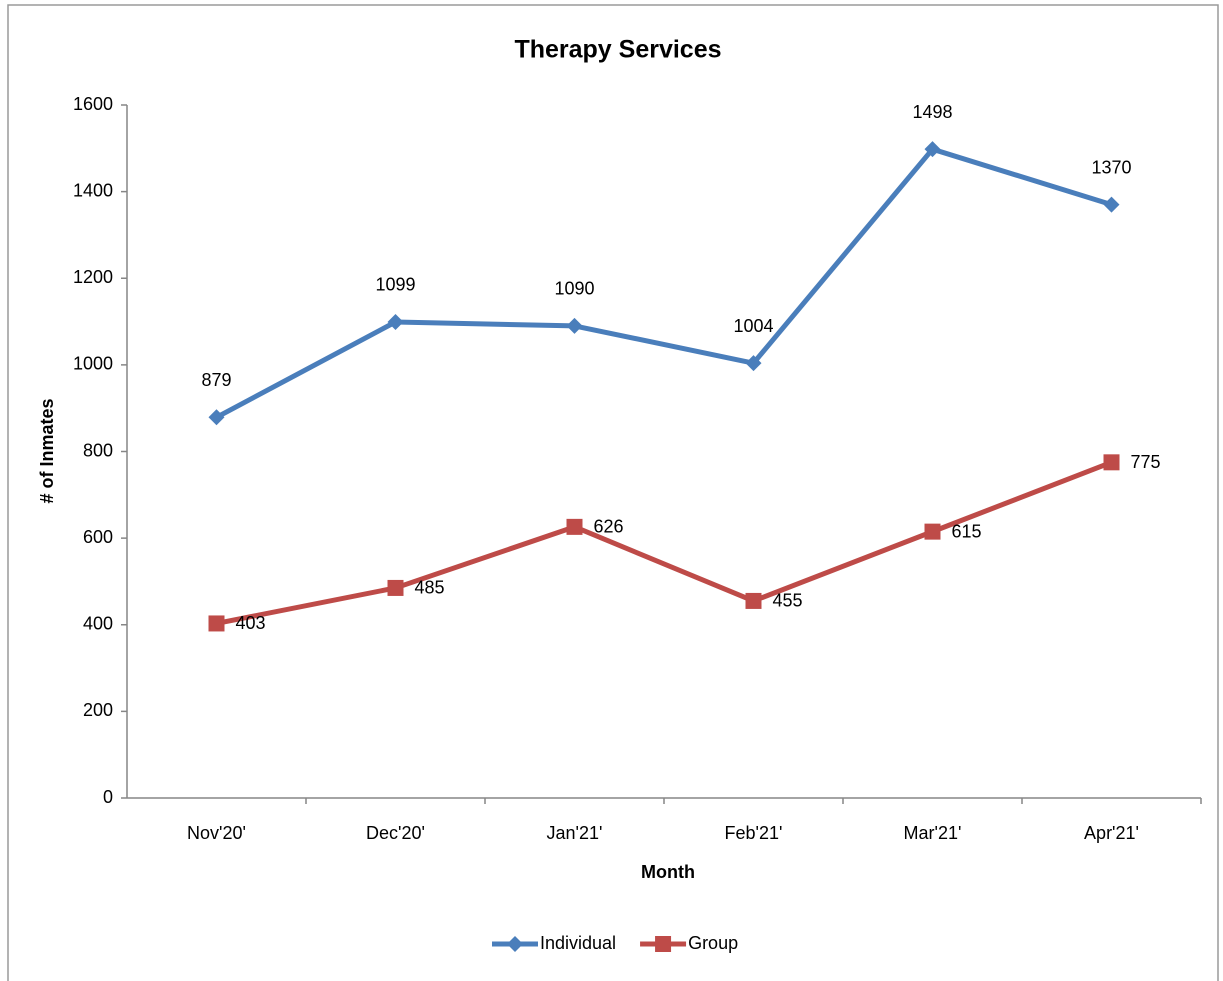 This screenshot has width=1223, height=981. What do you see at coordinates (753, 326) in the screenshot?
I see `data-label: 1004` at bounding box center [753, 326].